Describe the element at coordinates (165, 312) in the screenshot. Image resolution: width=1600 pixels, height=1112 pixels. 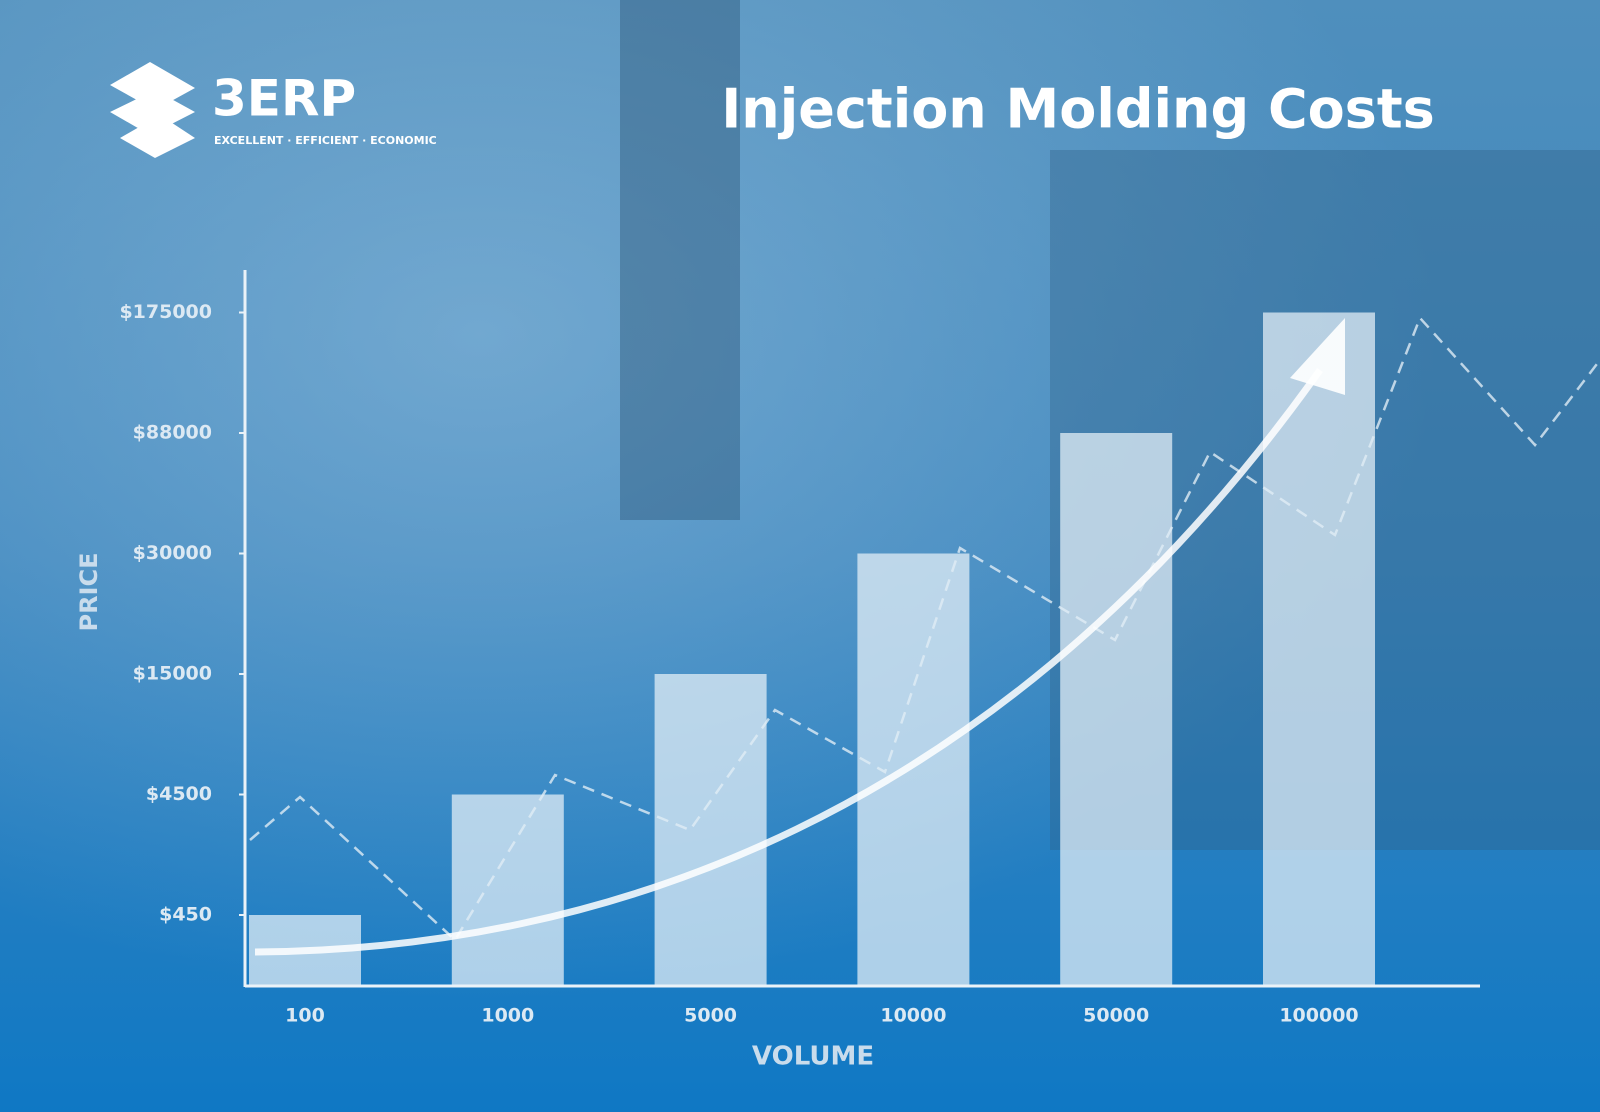
I see `y-tick-label: $175000` at that location.